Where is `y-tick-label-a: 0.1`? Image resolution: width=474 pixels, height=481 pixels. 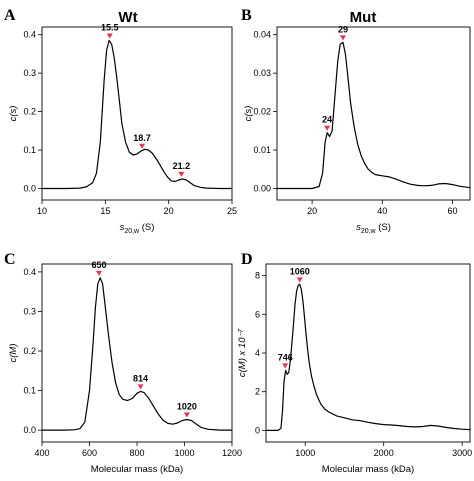
y-tick-label-a: 0.1 is located at coordinates (29, 150).